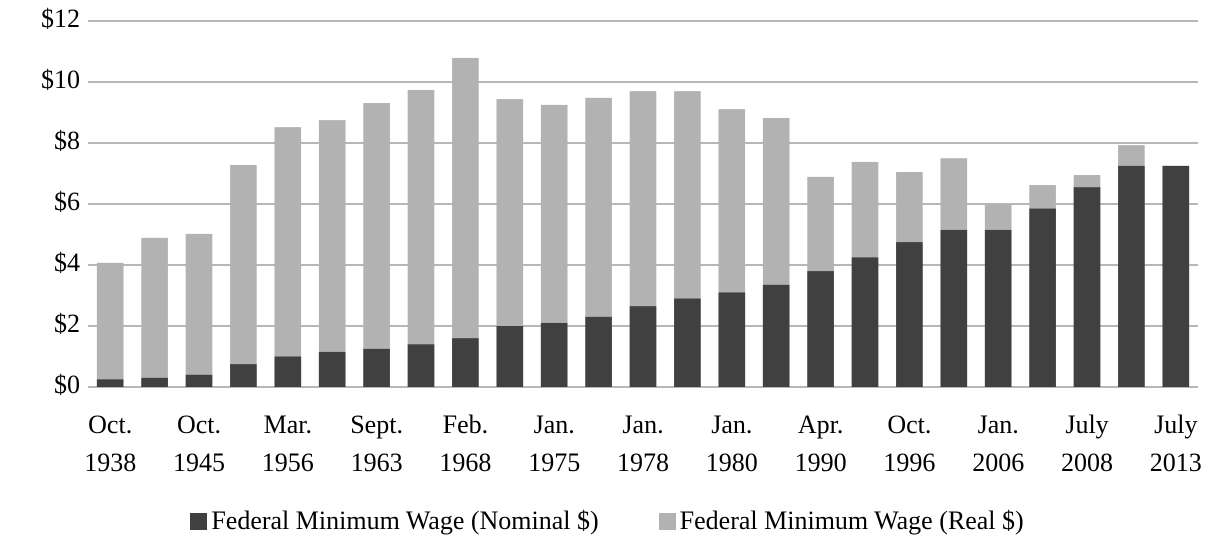  I want to click on legend-item: Federal Minimum Wage (Real $), so click(841, 521).